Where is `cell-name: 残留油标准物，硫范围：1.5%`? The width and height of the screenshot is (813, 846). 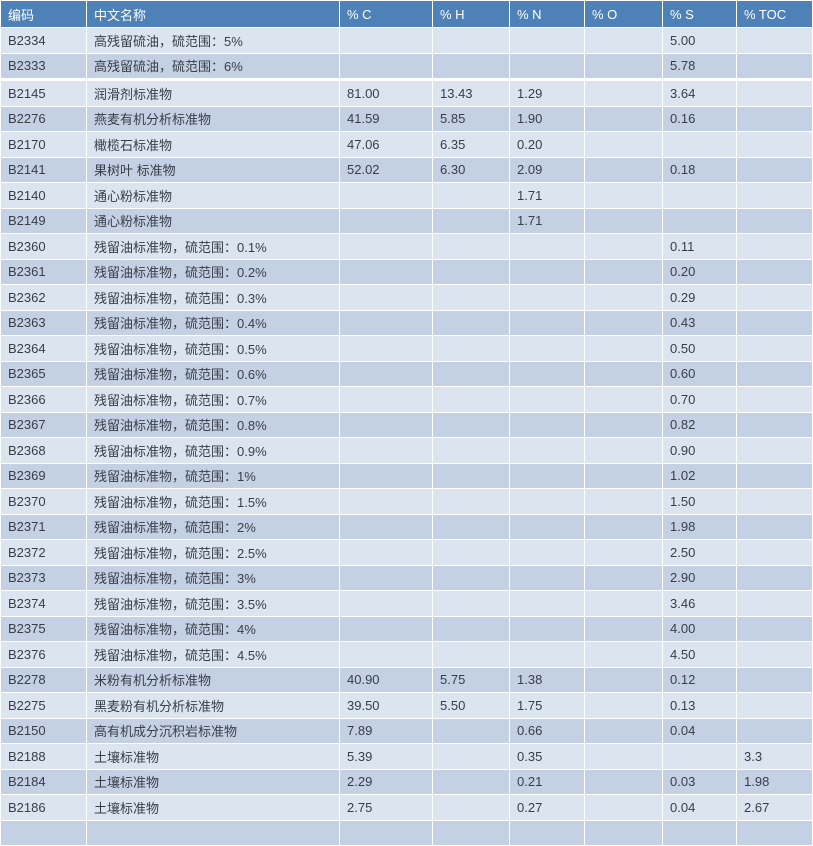 cell-name: 残留油标准物，硫范围：1.5% is located at coordinates (213, 501).